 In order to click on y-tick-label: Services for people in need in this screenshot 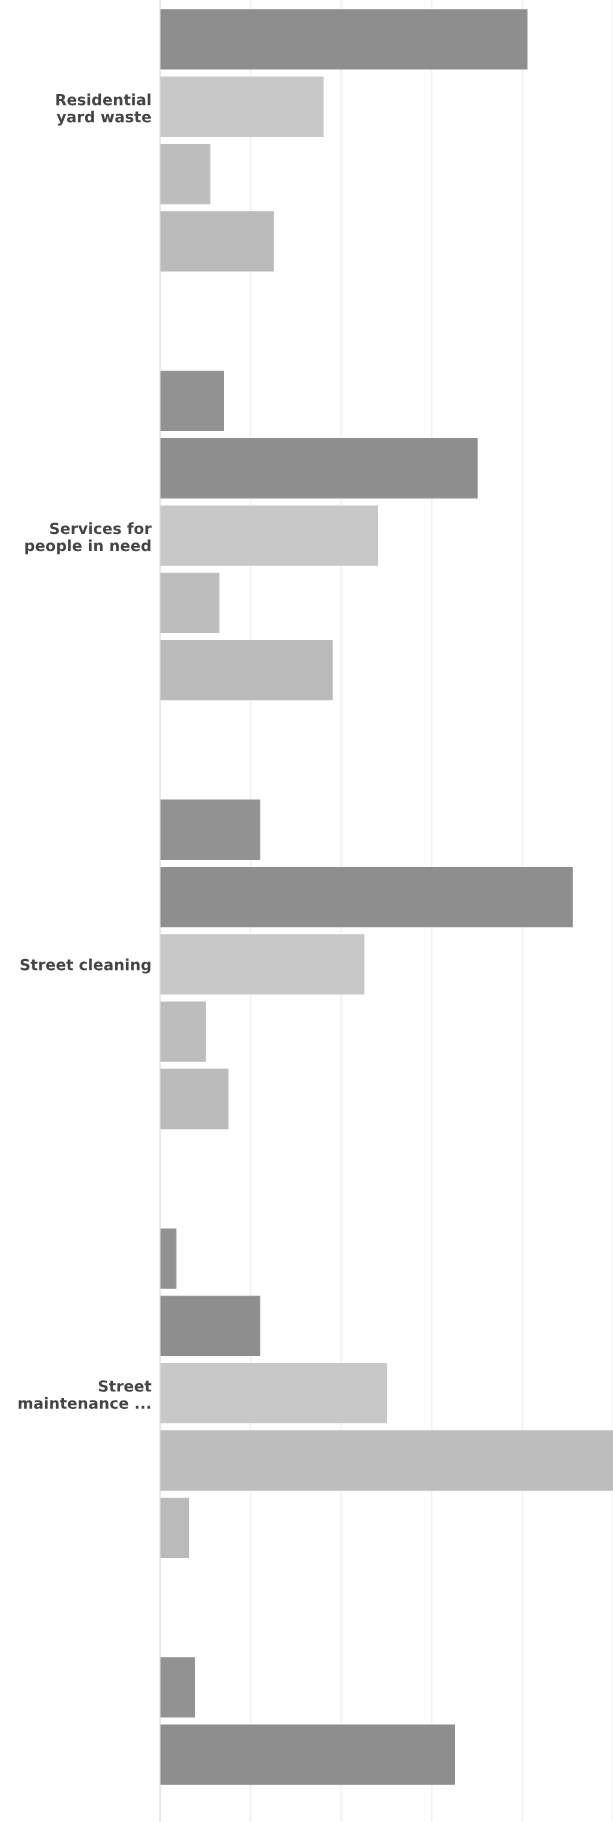, I will do `click(88, 538)`.